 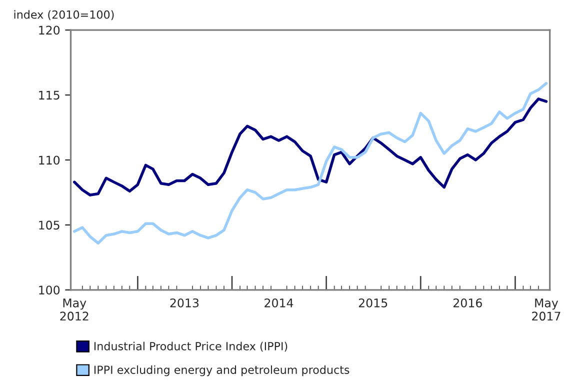 I want to click on x-tick-label: 2015, so click(x=373, y=303).